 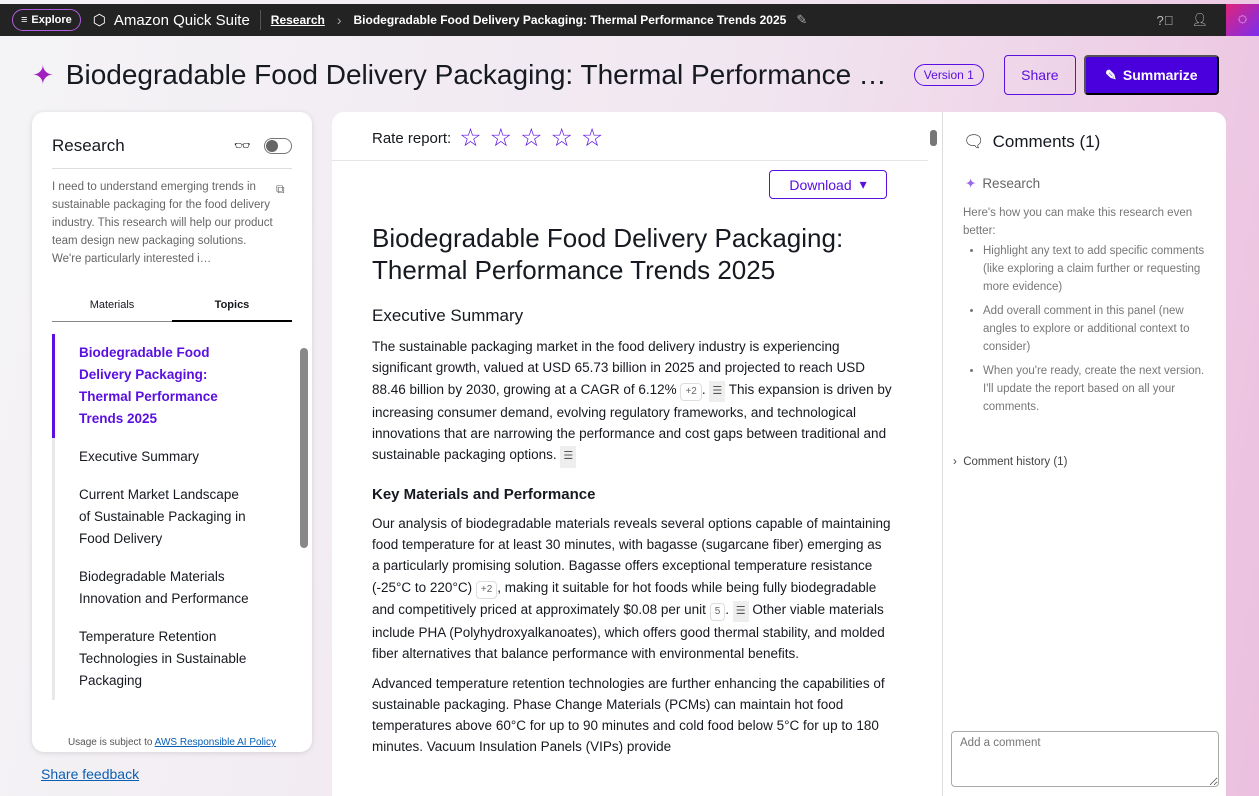 I want to click on speech-bubble-icon: 🗨︎, so click(x=974, y=141).